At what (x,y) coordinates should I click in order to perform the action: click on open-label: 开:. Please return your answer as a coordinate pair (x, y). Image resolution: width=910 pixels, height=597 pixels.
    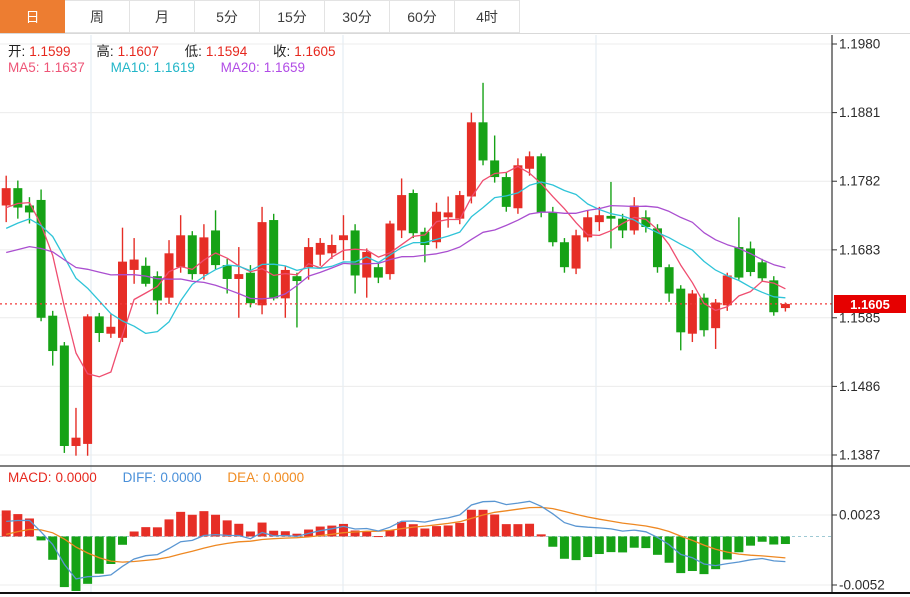
    Looking at the image, I should click on (17, 51).